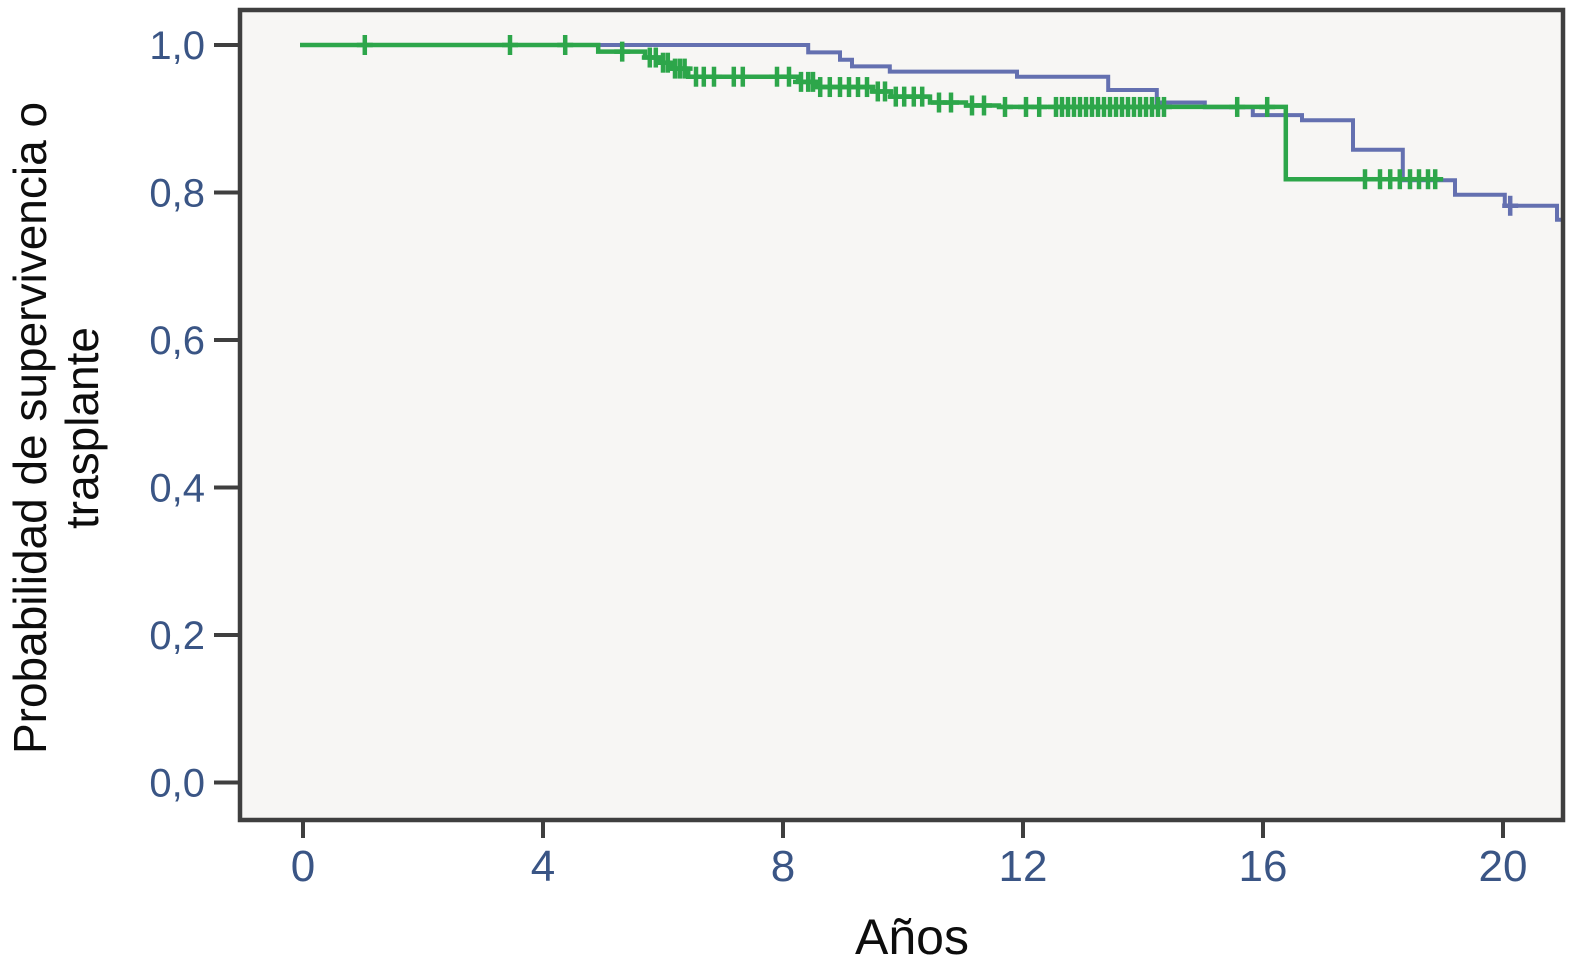 Image resolution: width=1575 pixels, height=963 pixels. Describe the element at coordinates (1510, 205) in the screenshot. I see `censor-marks-blue-group` at that location.